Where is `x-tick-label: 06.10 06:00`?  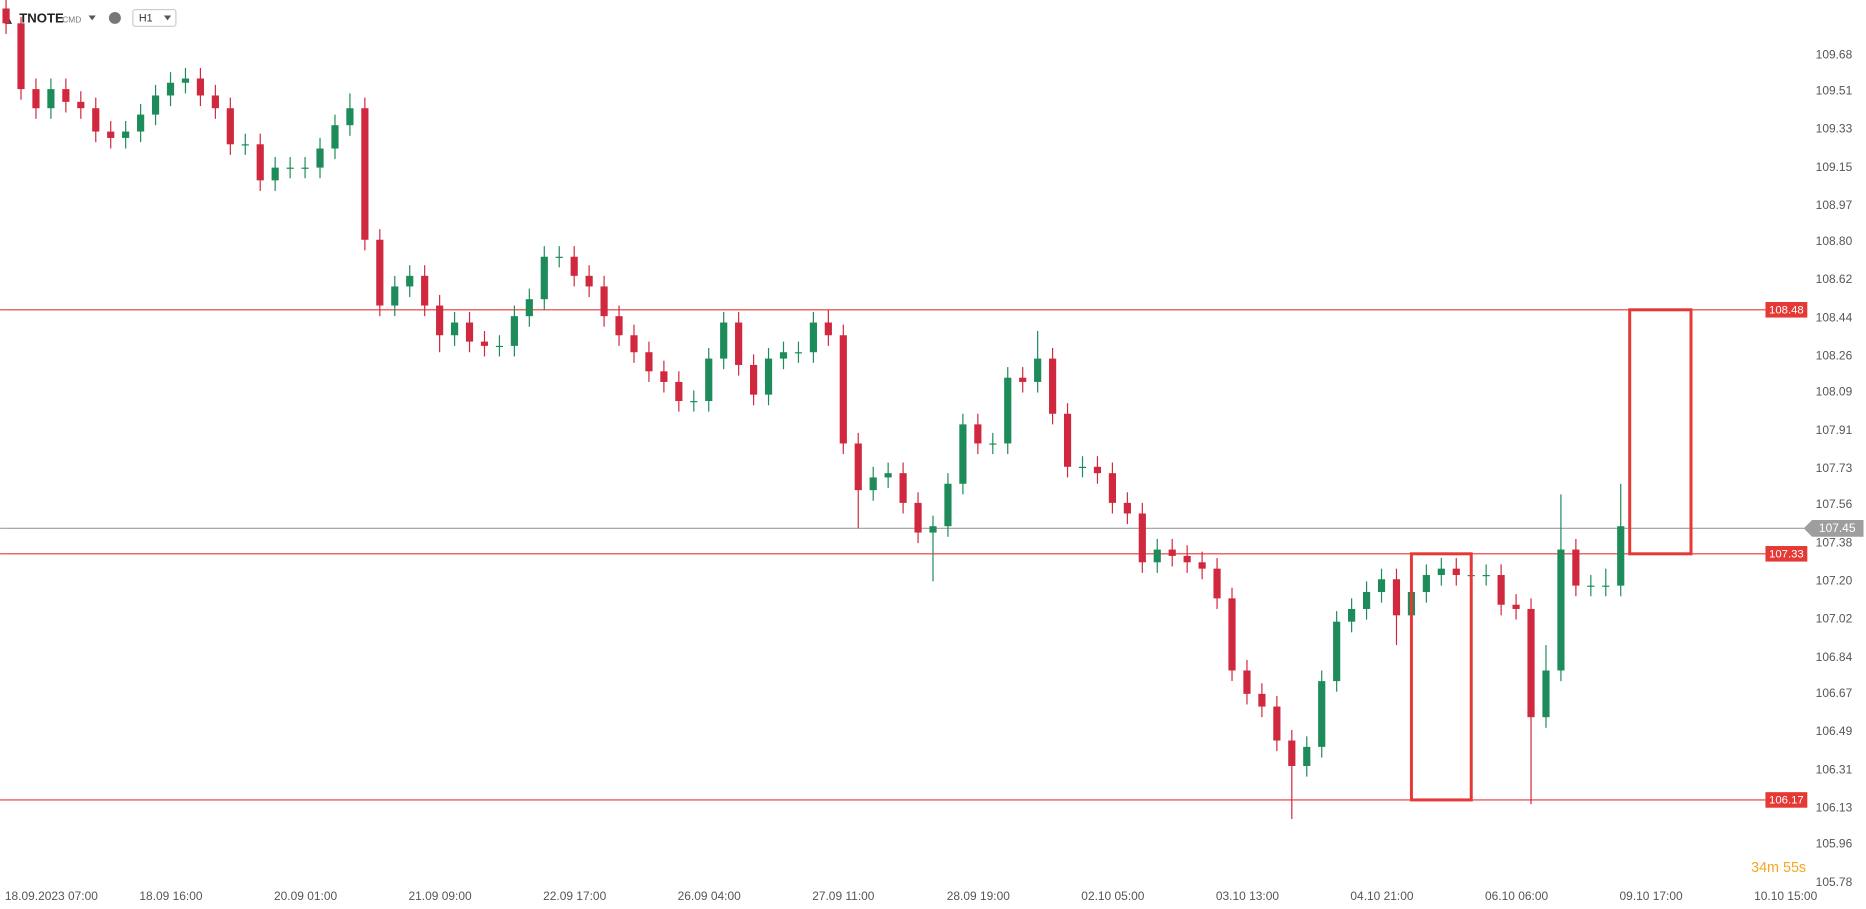 x-tick-label: 06.10 06:00 is located at coordinates (1516, 896).